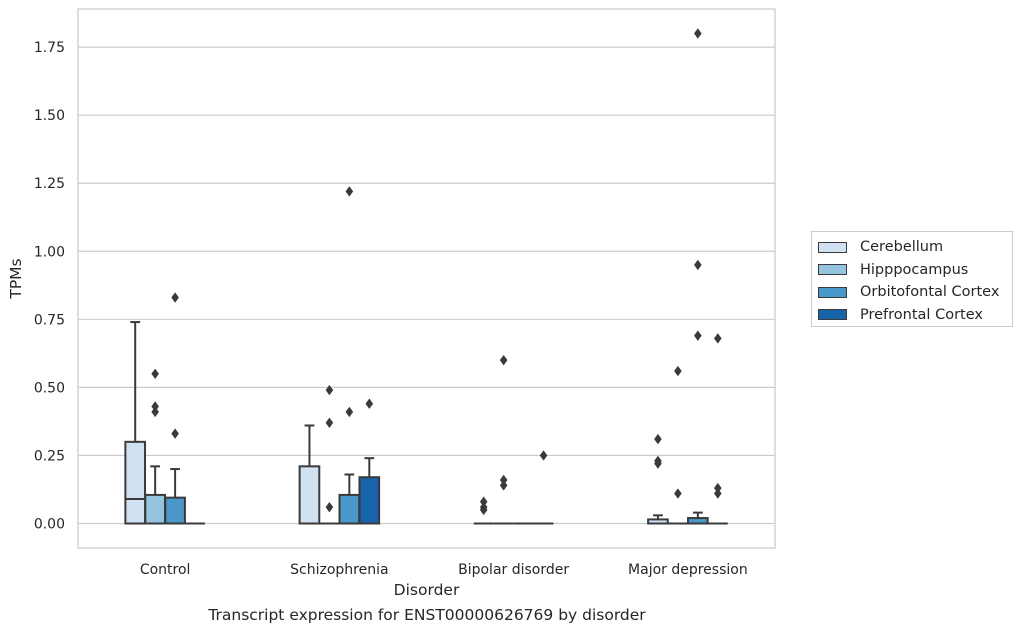 This screenshot has height=634, width=1023. What do you see at coordinates (16, 278) in the screenshot?
I see `y-axis-label: TPMs` at bounding box center [16, 278].